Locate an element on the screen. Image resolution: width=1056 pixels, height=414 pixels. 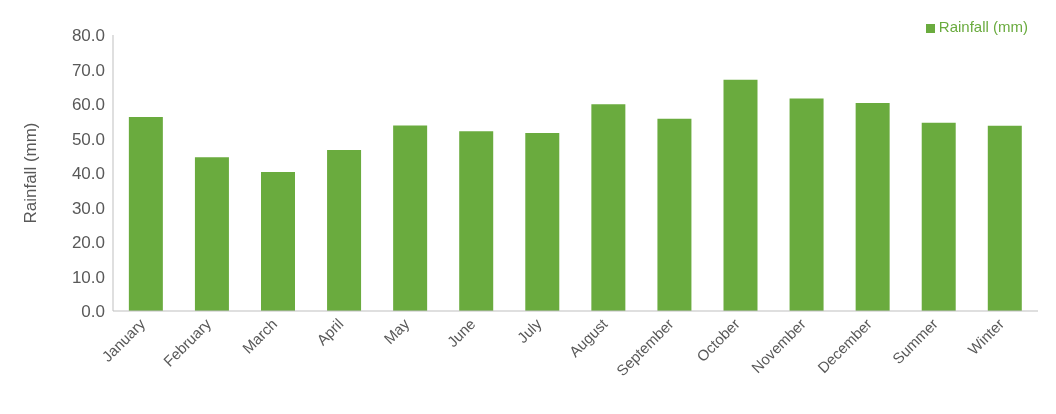
x-tick-label: May is located at coordinates (396, 331).